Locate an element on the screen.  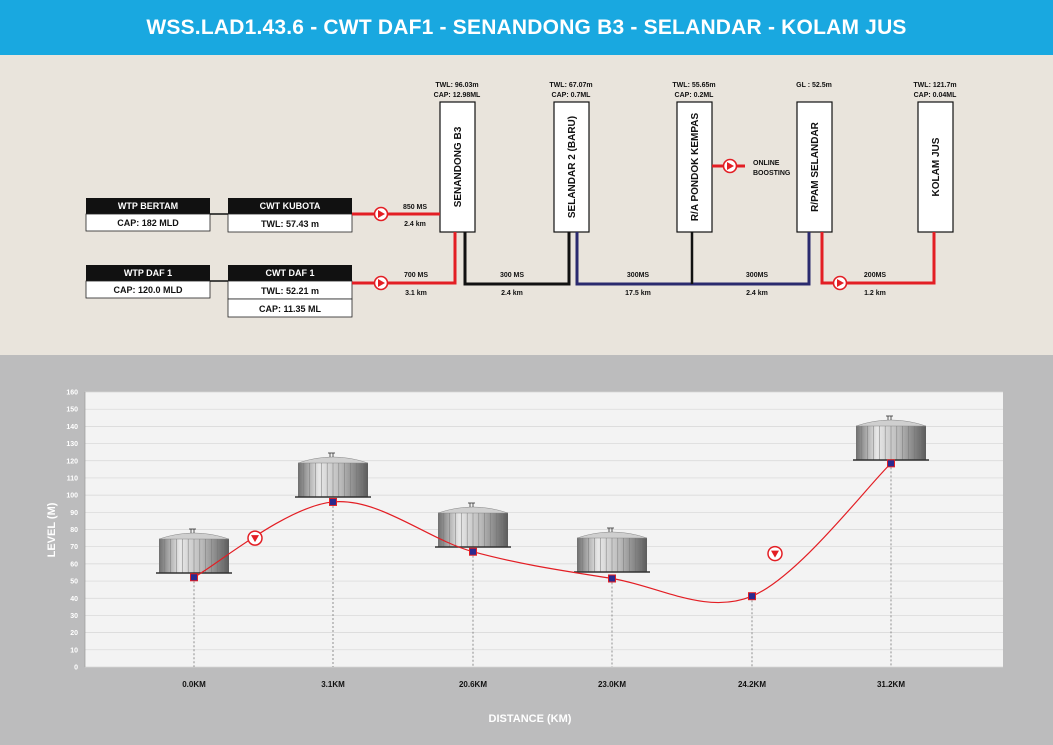
tower-label: SENANDONG B3 is located at coordinates (458, 166).